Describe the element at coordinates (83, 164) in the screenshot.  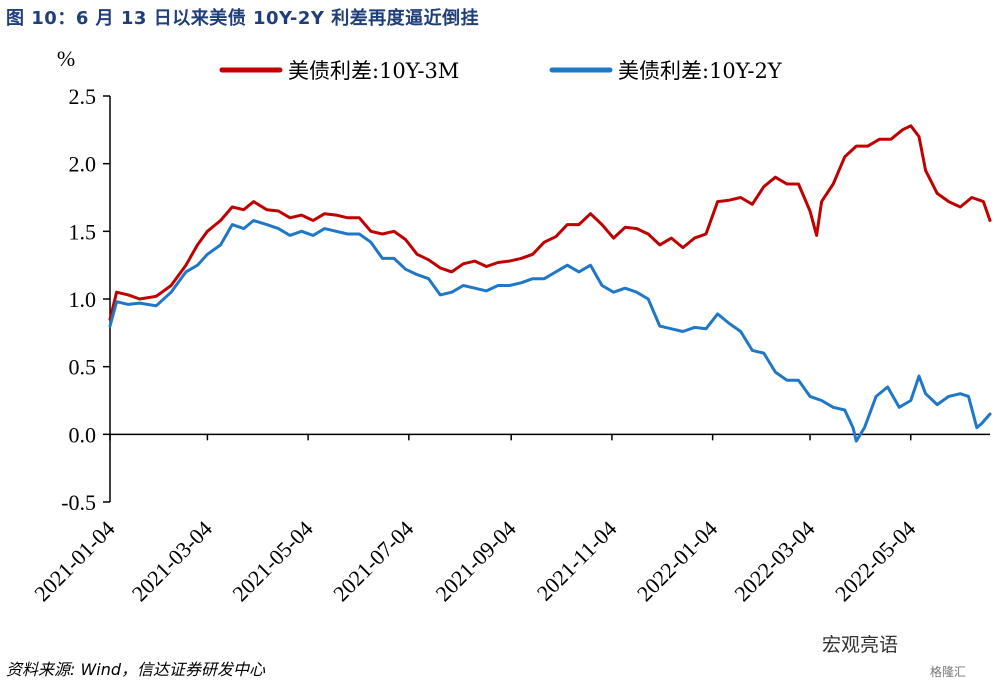
I see `y-tick-label: 2.0` at that location.